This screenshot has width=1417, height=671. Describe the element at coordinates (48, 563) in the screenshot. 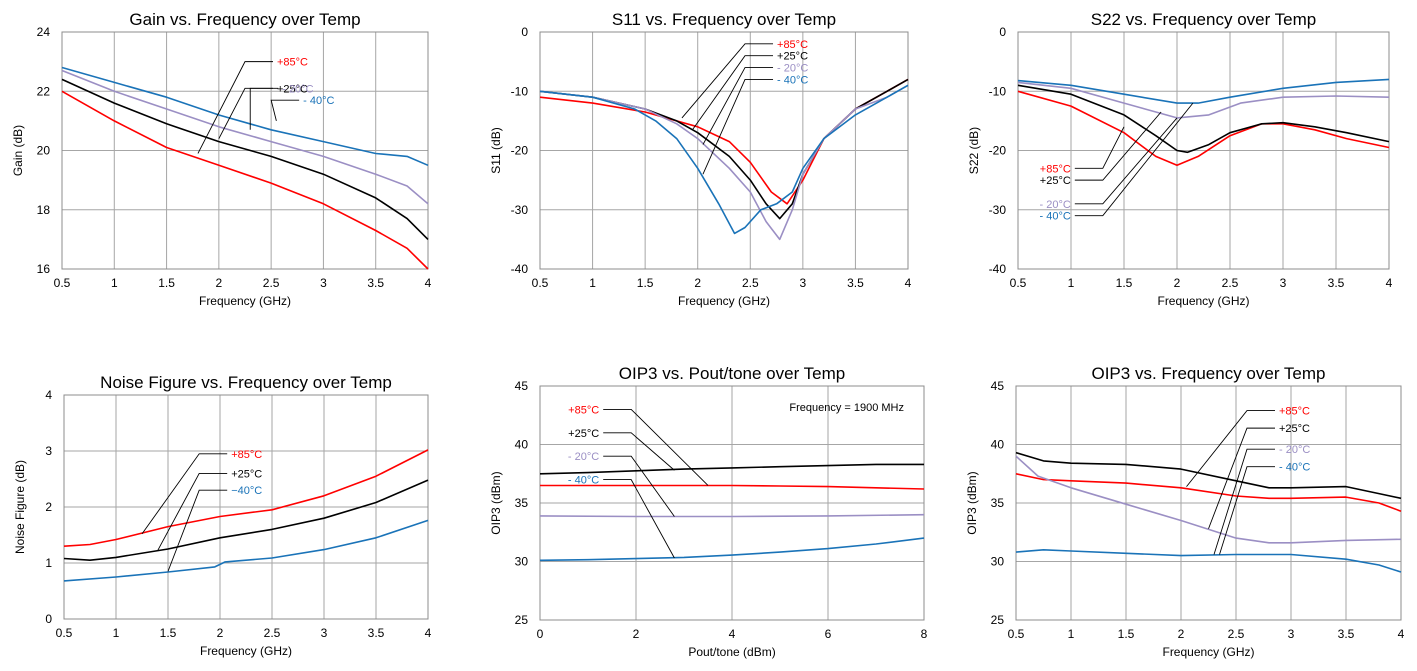

I see `y-tick-label: 1` at that location.